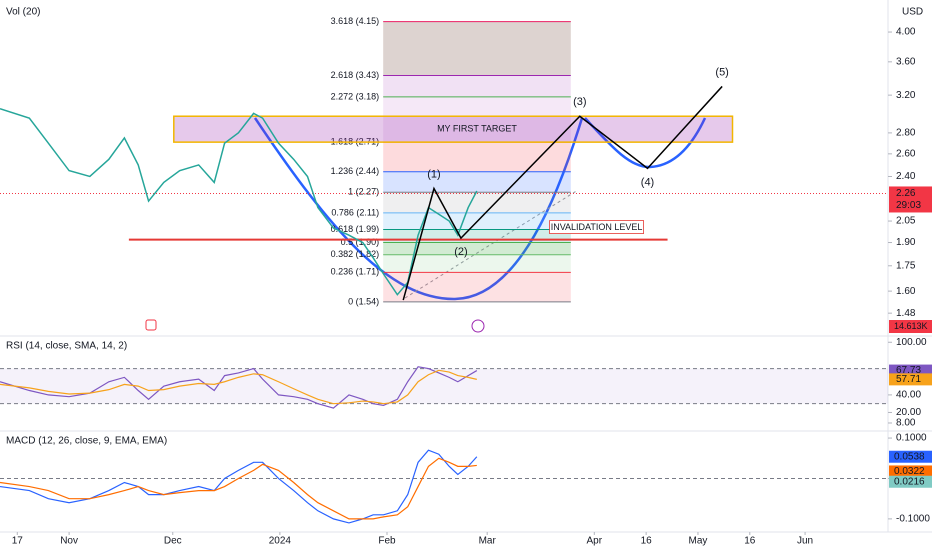 This screenshot has height=550, width=932. What do you see at coordinates (478, 326) in the screenshot?
I see `event-icon` at bounding box center [478, 326].